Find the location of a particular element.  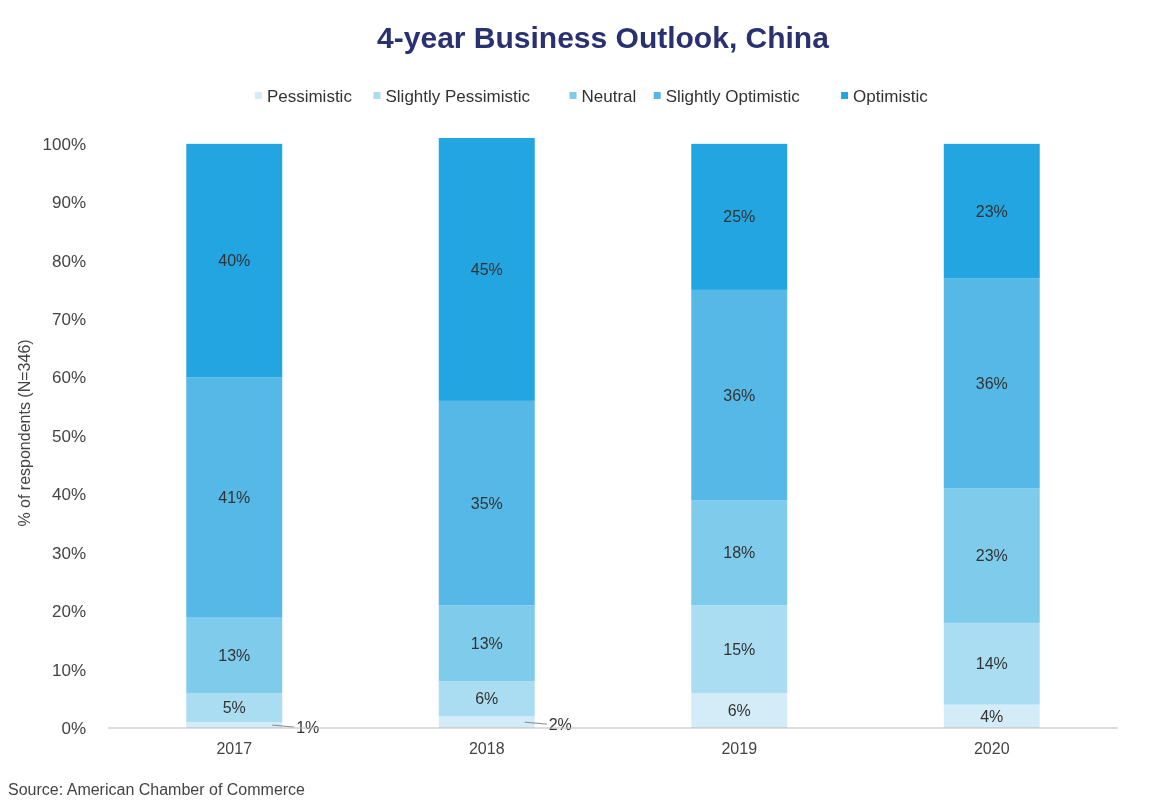

y-tick-label: 40% is located at coordinates (68, 495).